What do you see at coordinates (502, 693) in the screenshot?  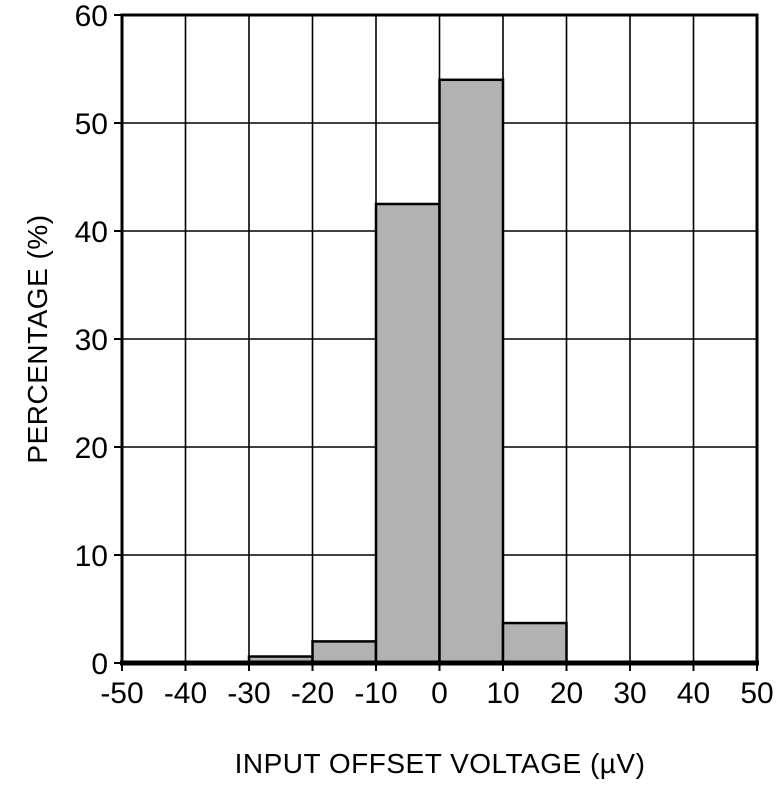 I see `x-tick-label: 10` at bounding box center [502, 693].